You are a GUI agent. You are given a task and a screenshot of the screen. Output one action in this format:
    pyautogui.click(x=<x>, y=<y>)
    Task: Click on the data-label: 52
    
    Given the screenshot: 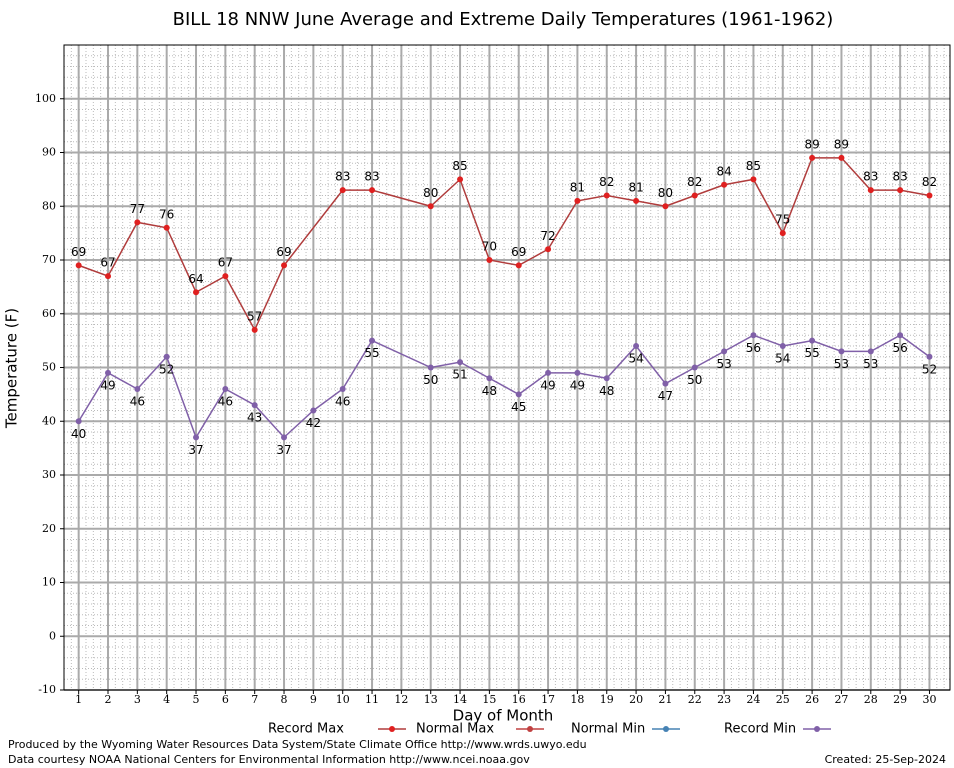 What is the action you would take?
    pyautogui.click(x=166, y=369)
    